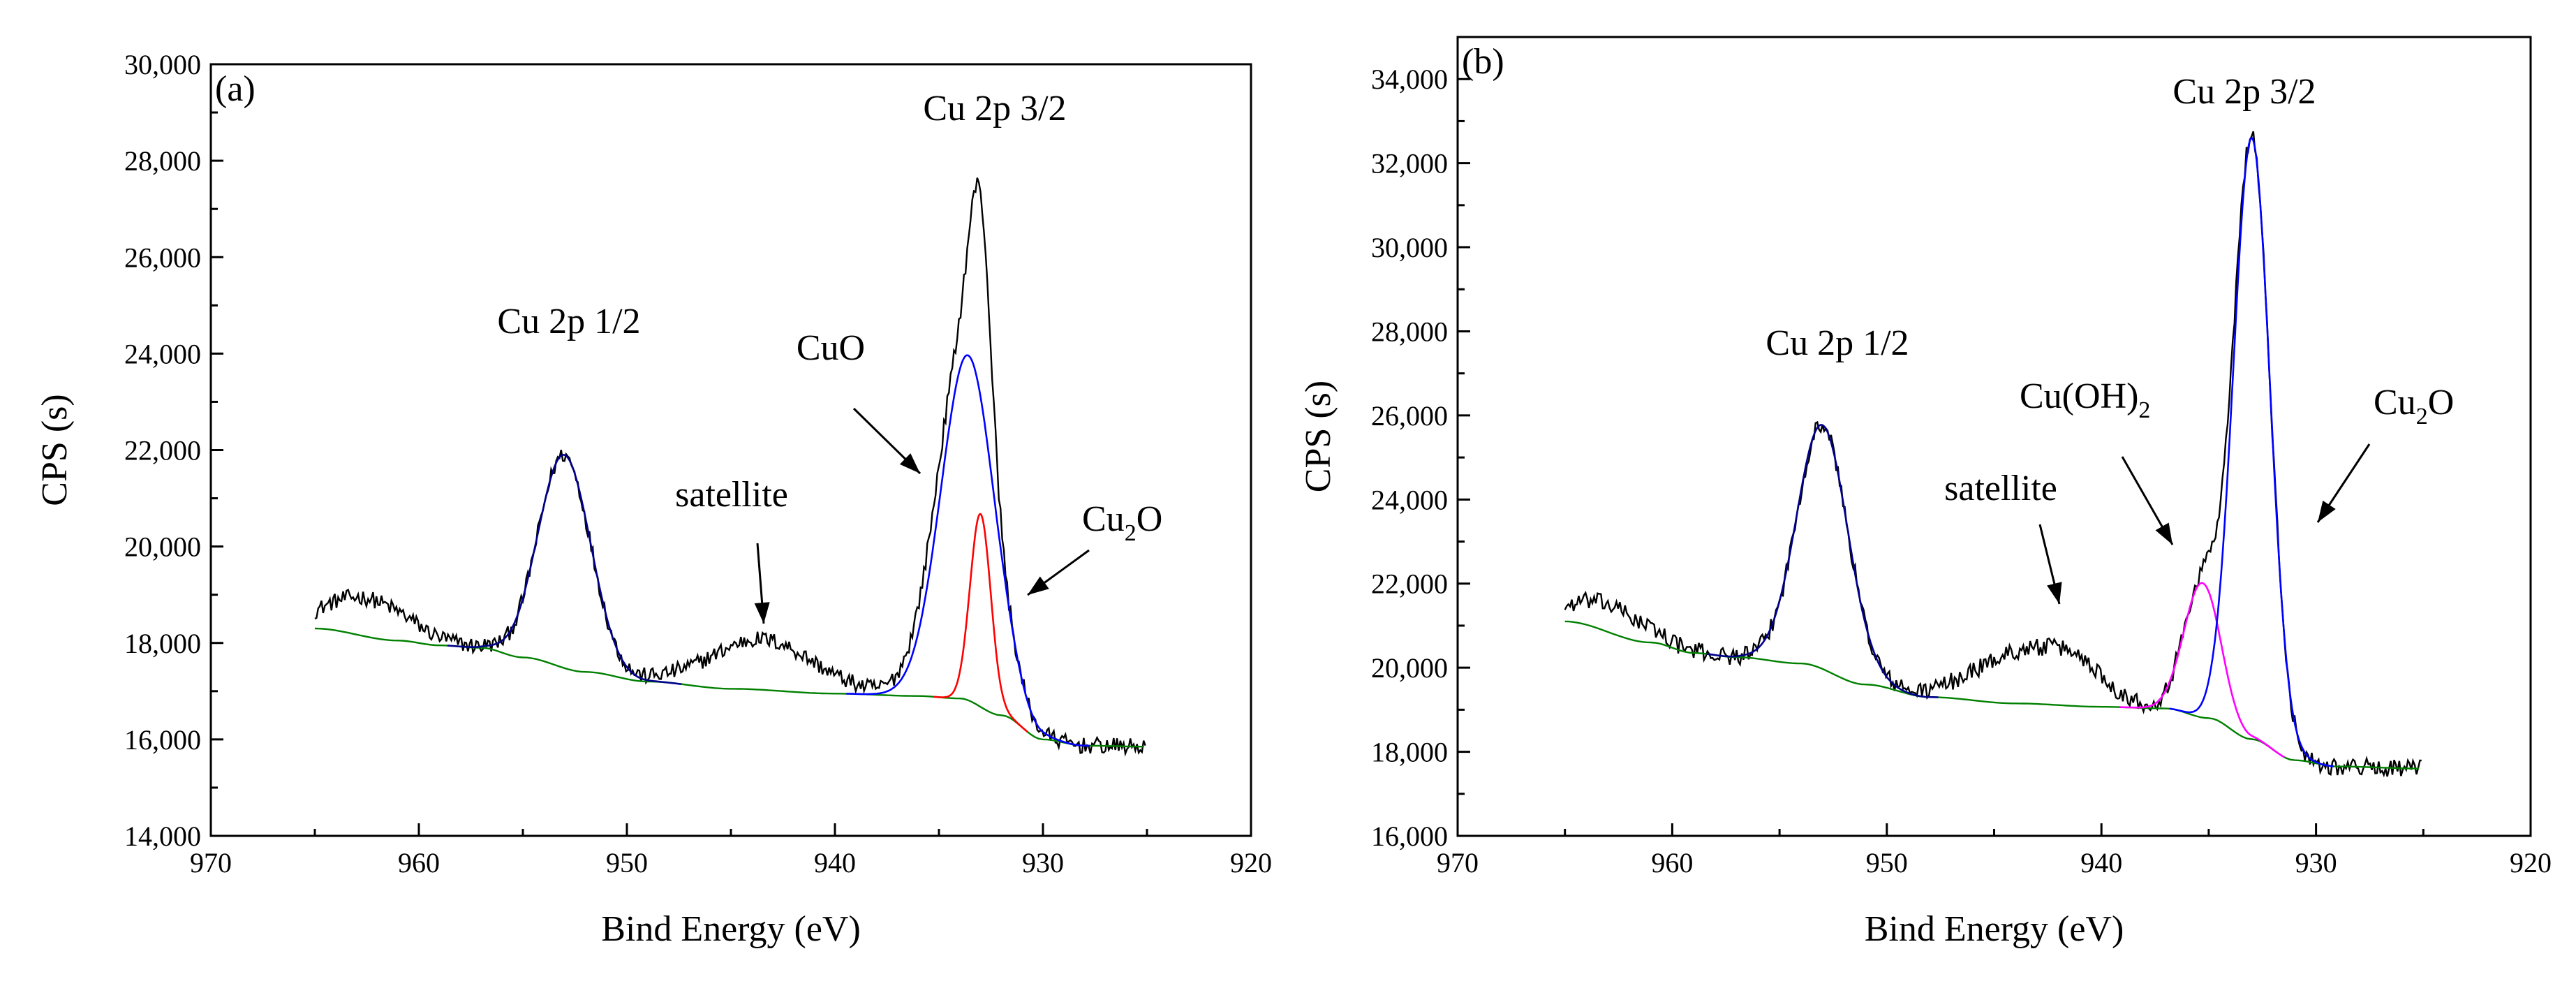 The height and width of the screenshot is (986, 2576). Describe the element at coordinates (1483, 62) in the screenshot. I see `panel-label: (b)` at that location.